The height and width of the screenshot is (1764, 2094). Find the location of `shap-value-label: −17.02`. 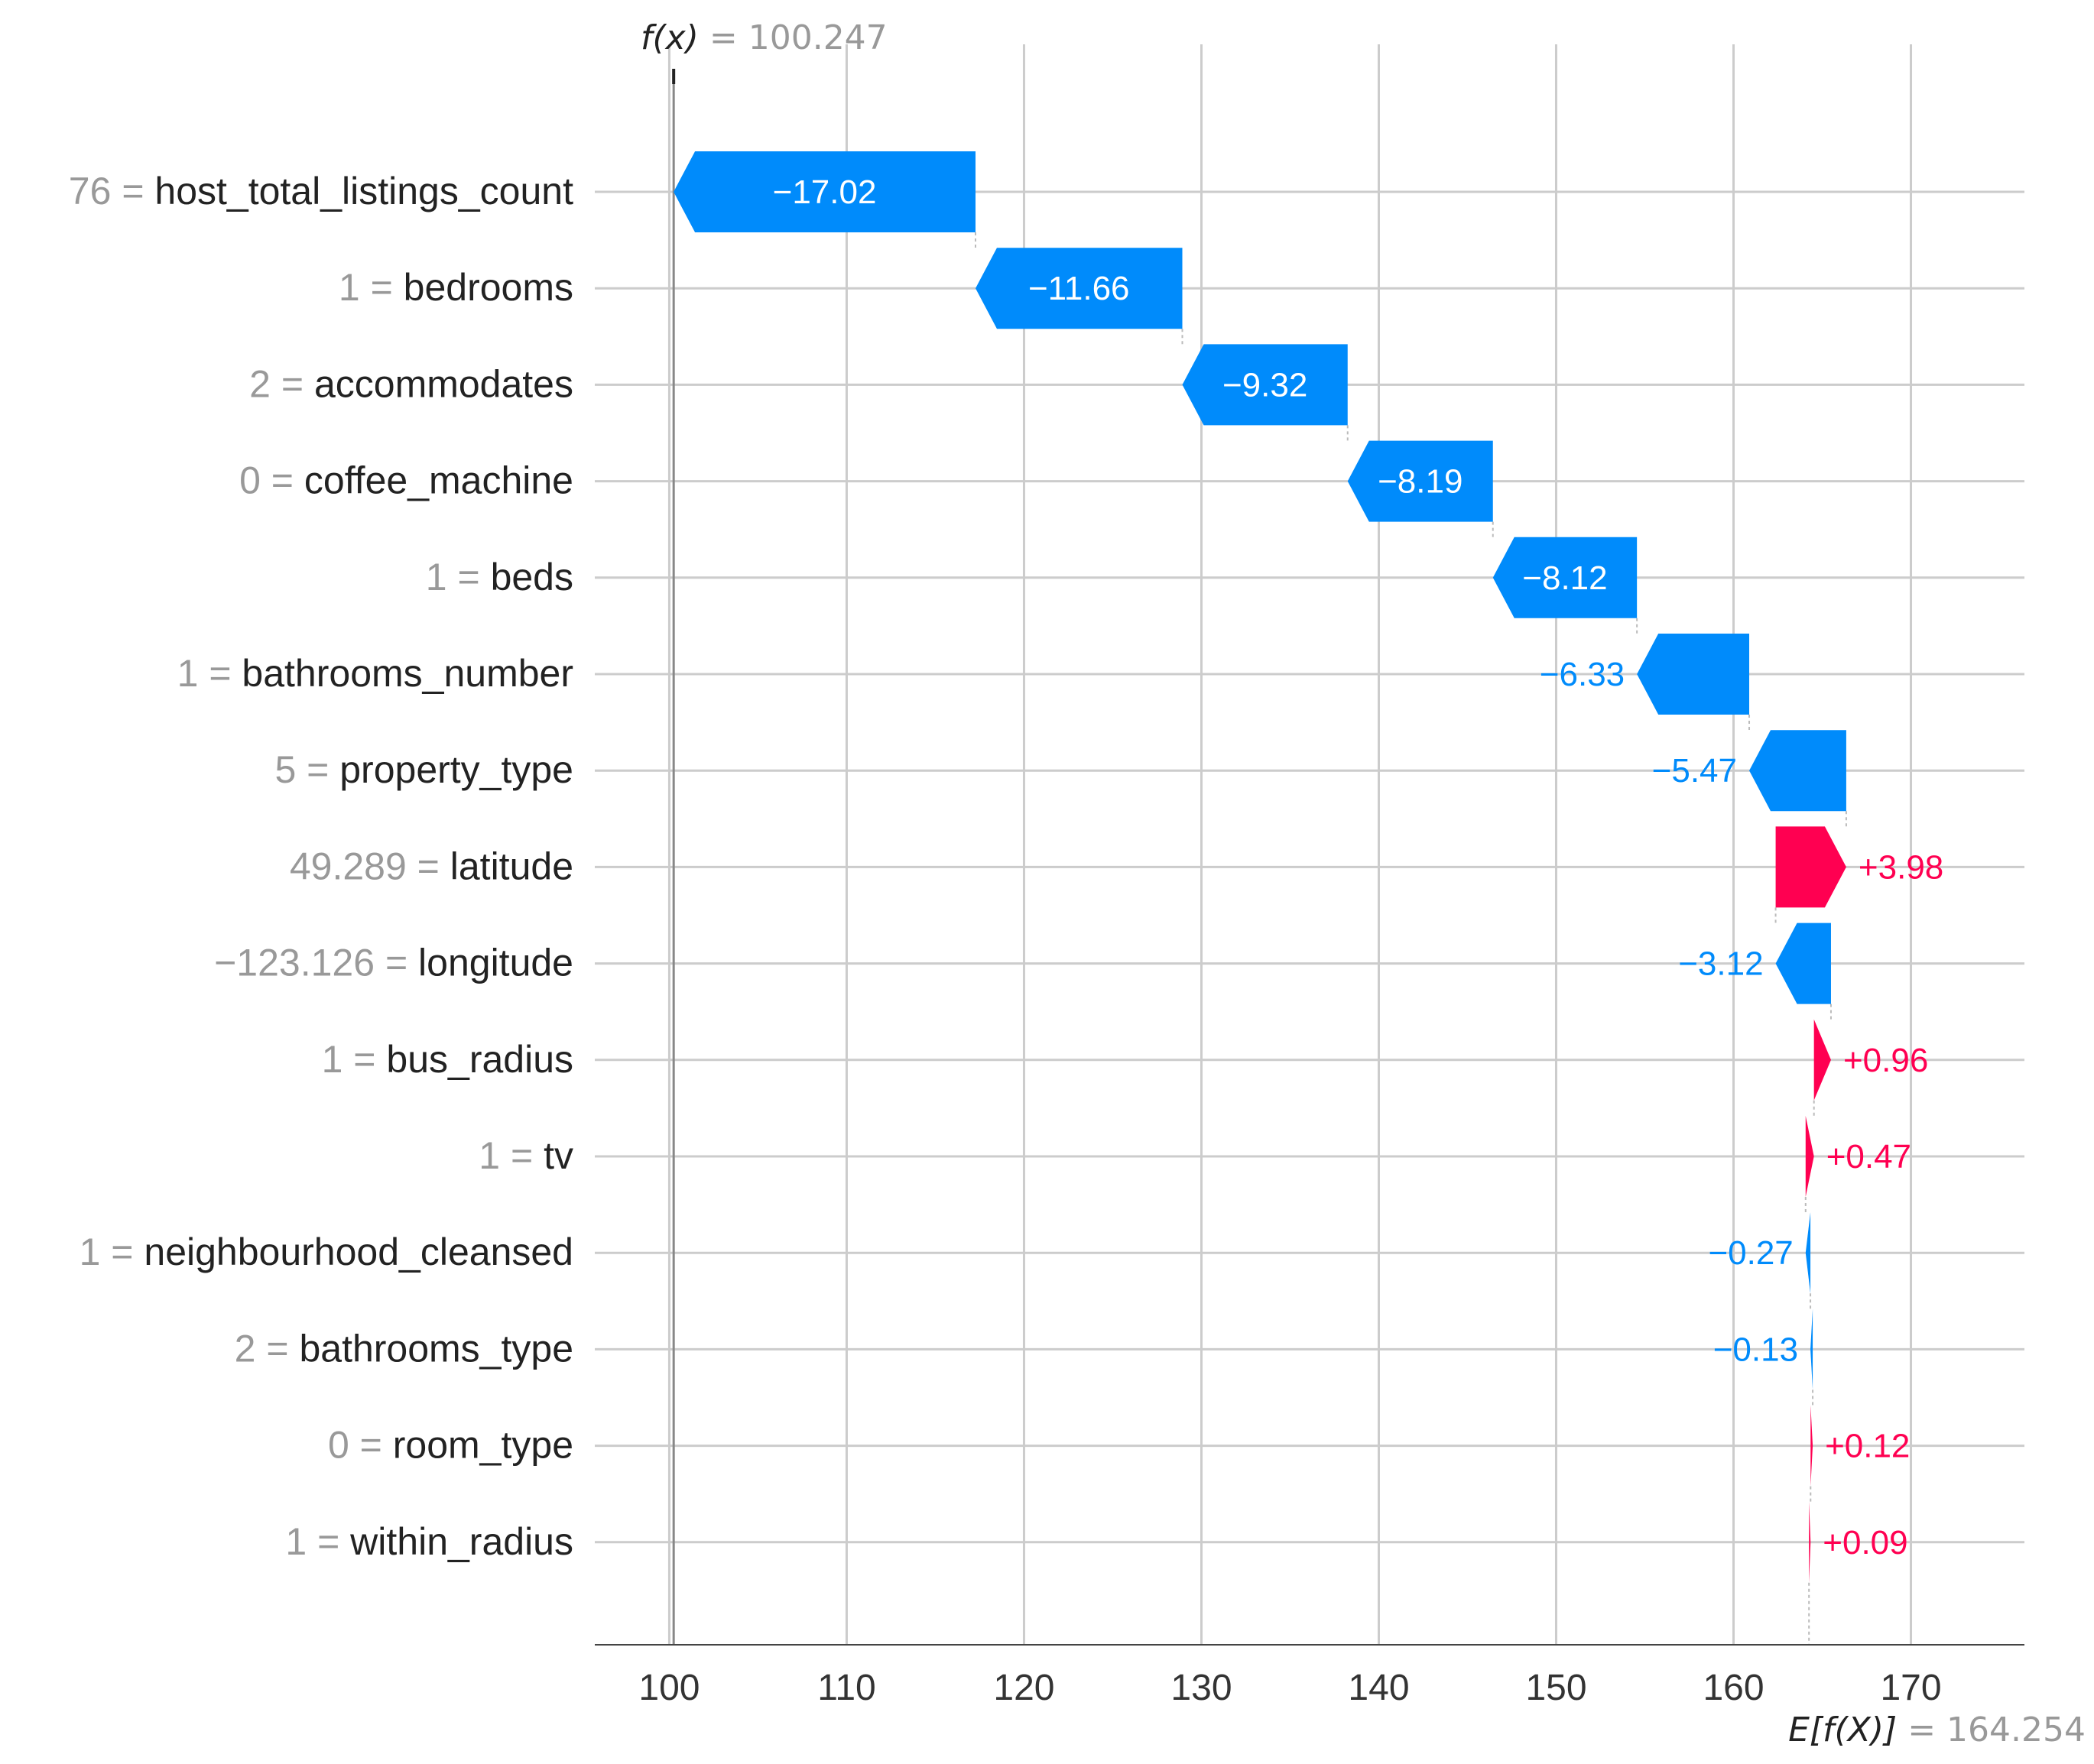

shap-value-label: −17.02 is located at coordinates (825, 192).